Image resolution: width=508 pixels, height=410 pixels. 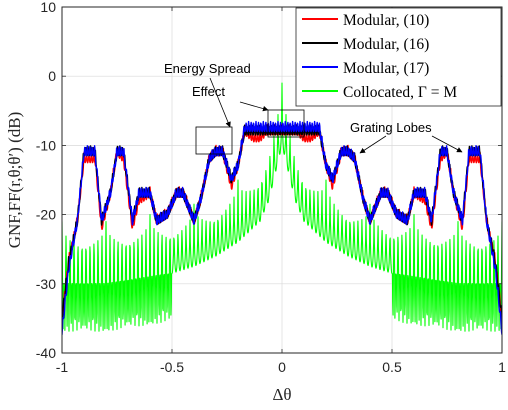 What do you see at coordinates (313, 108) in the screenshot?
I see `annotations: Energy Spread Effect Grating Lobes` at bounding box center [313, 108].